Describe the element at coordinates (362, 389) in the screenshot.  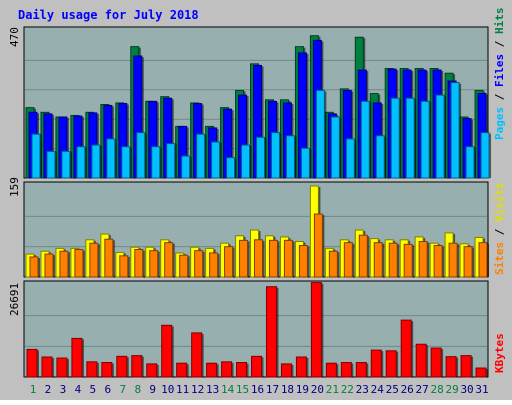
I see `x-tick-label-day-23: 23` at that location.